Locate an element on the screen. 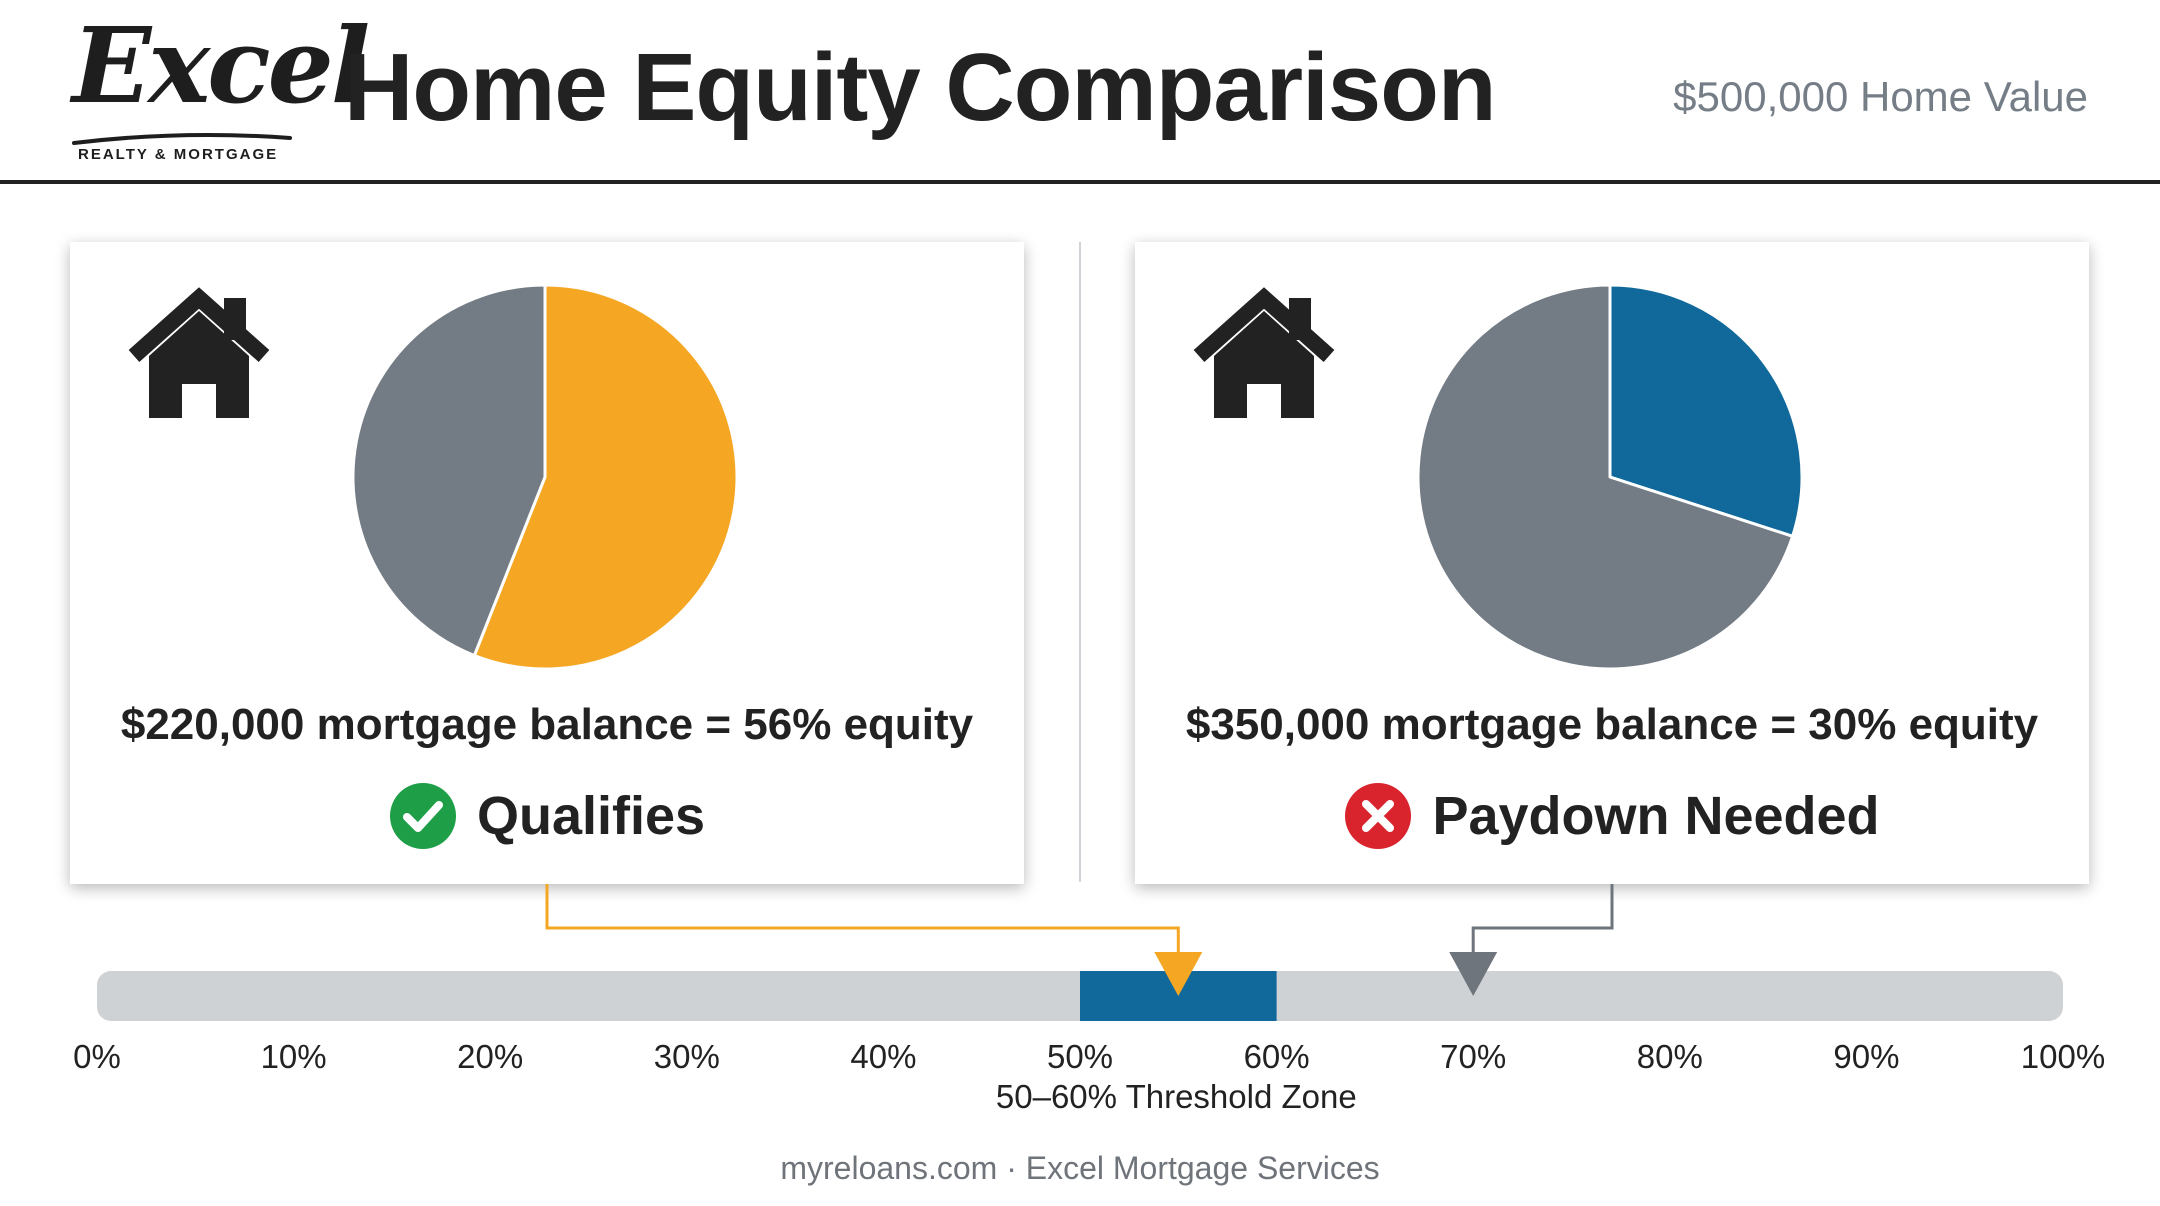 This screenshot has width=2160, height=1206. status-paydown-needed: Paydown Needed is located at coordinates (1612, 816).